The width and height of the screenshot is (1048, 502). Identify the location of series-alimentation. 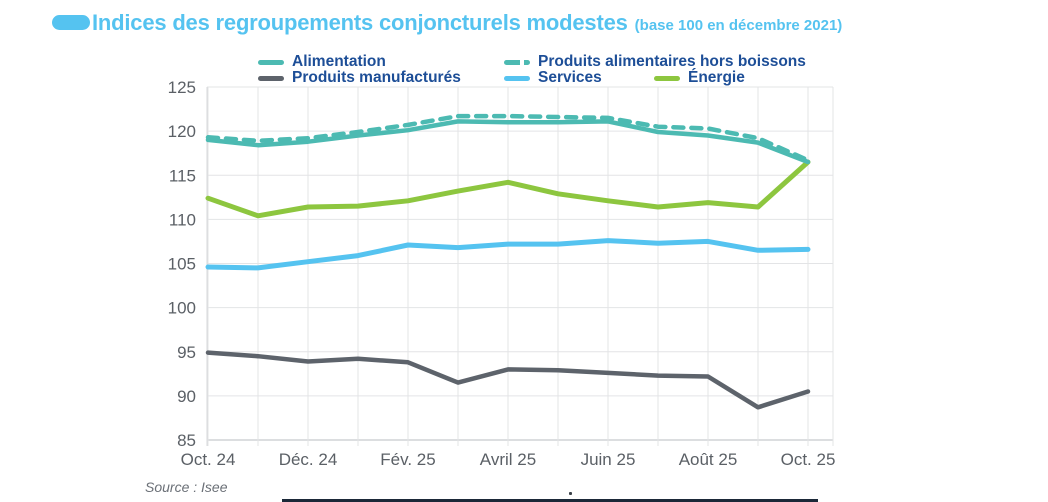
(508, 142).